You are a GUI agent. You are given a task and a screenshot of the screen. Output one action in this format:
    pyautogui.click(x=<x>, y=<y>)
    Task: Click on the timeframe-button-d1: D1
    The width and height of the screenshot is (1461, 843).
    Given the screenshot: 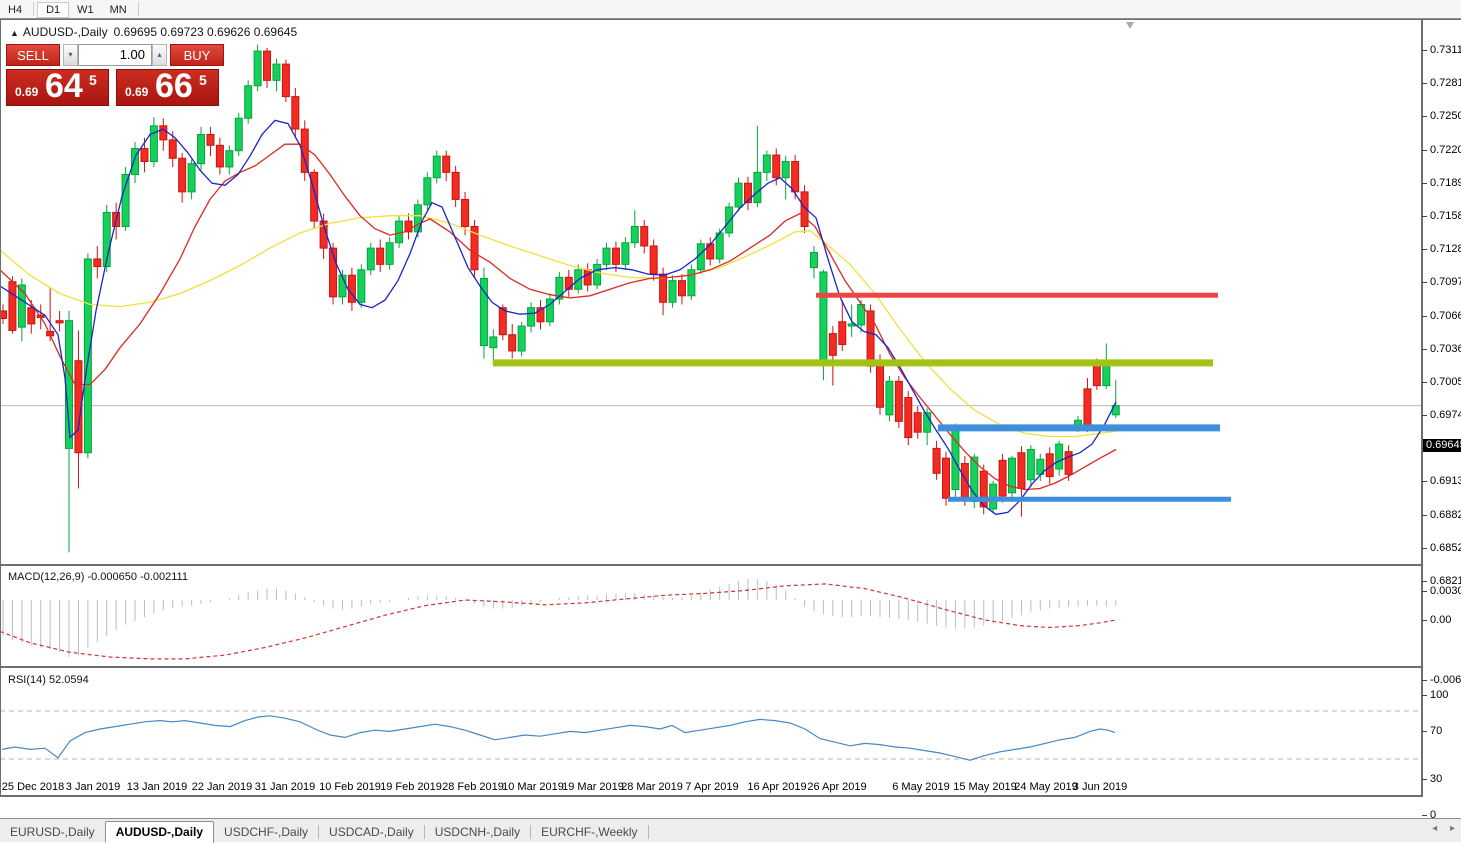 What is the action you would take?
    pyautogui.click(x=53, y=10)
    